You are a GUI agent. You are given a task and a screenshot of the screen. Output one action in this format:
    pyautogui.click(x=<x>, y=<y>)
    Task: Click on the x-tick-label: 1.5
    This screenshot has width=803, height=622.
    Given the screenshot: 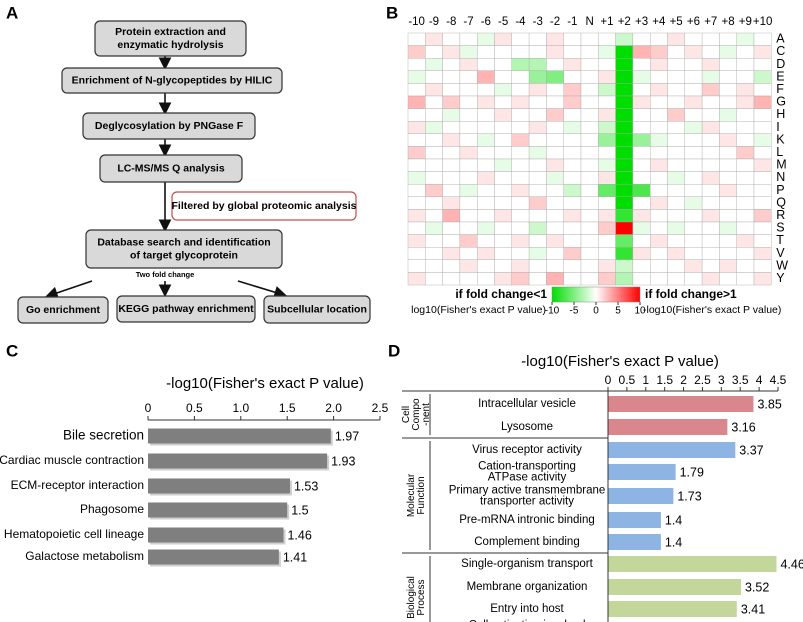 What is the action you would take?
    pyautogui.click(x=664, y=380)
    